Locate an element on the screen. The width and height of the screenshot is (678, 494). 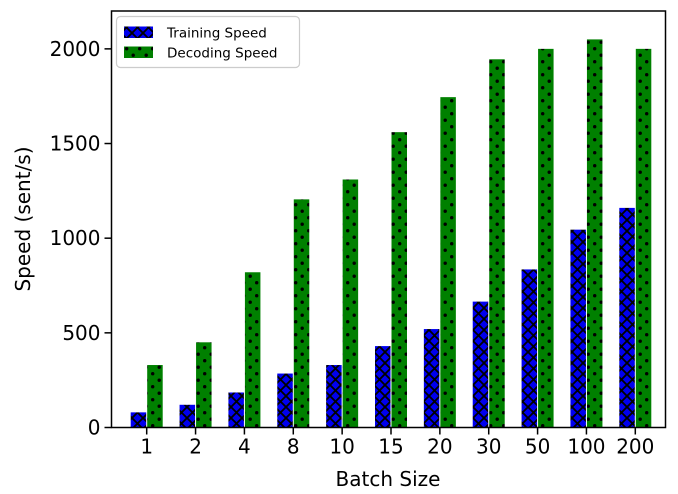
legend-swatch-decoding-speed is located at coordinates (138, 52).